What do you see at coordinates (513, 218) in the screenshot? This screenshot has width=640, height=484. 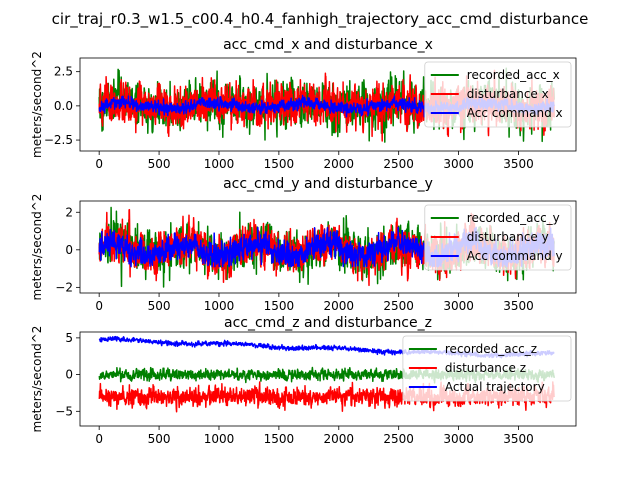 I see `legend-label: recorded_acc_y` at bounding box center [513, 218].